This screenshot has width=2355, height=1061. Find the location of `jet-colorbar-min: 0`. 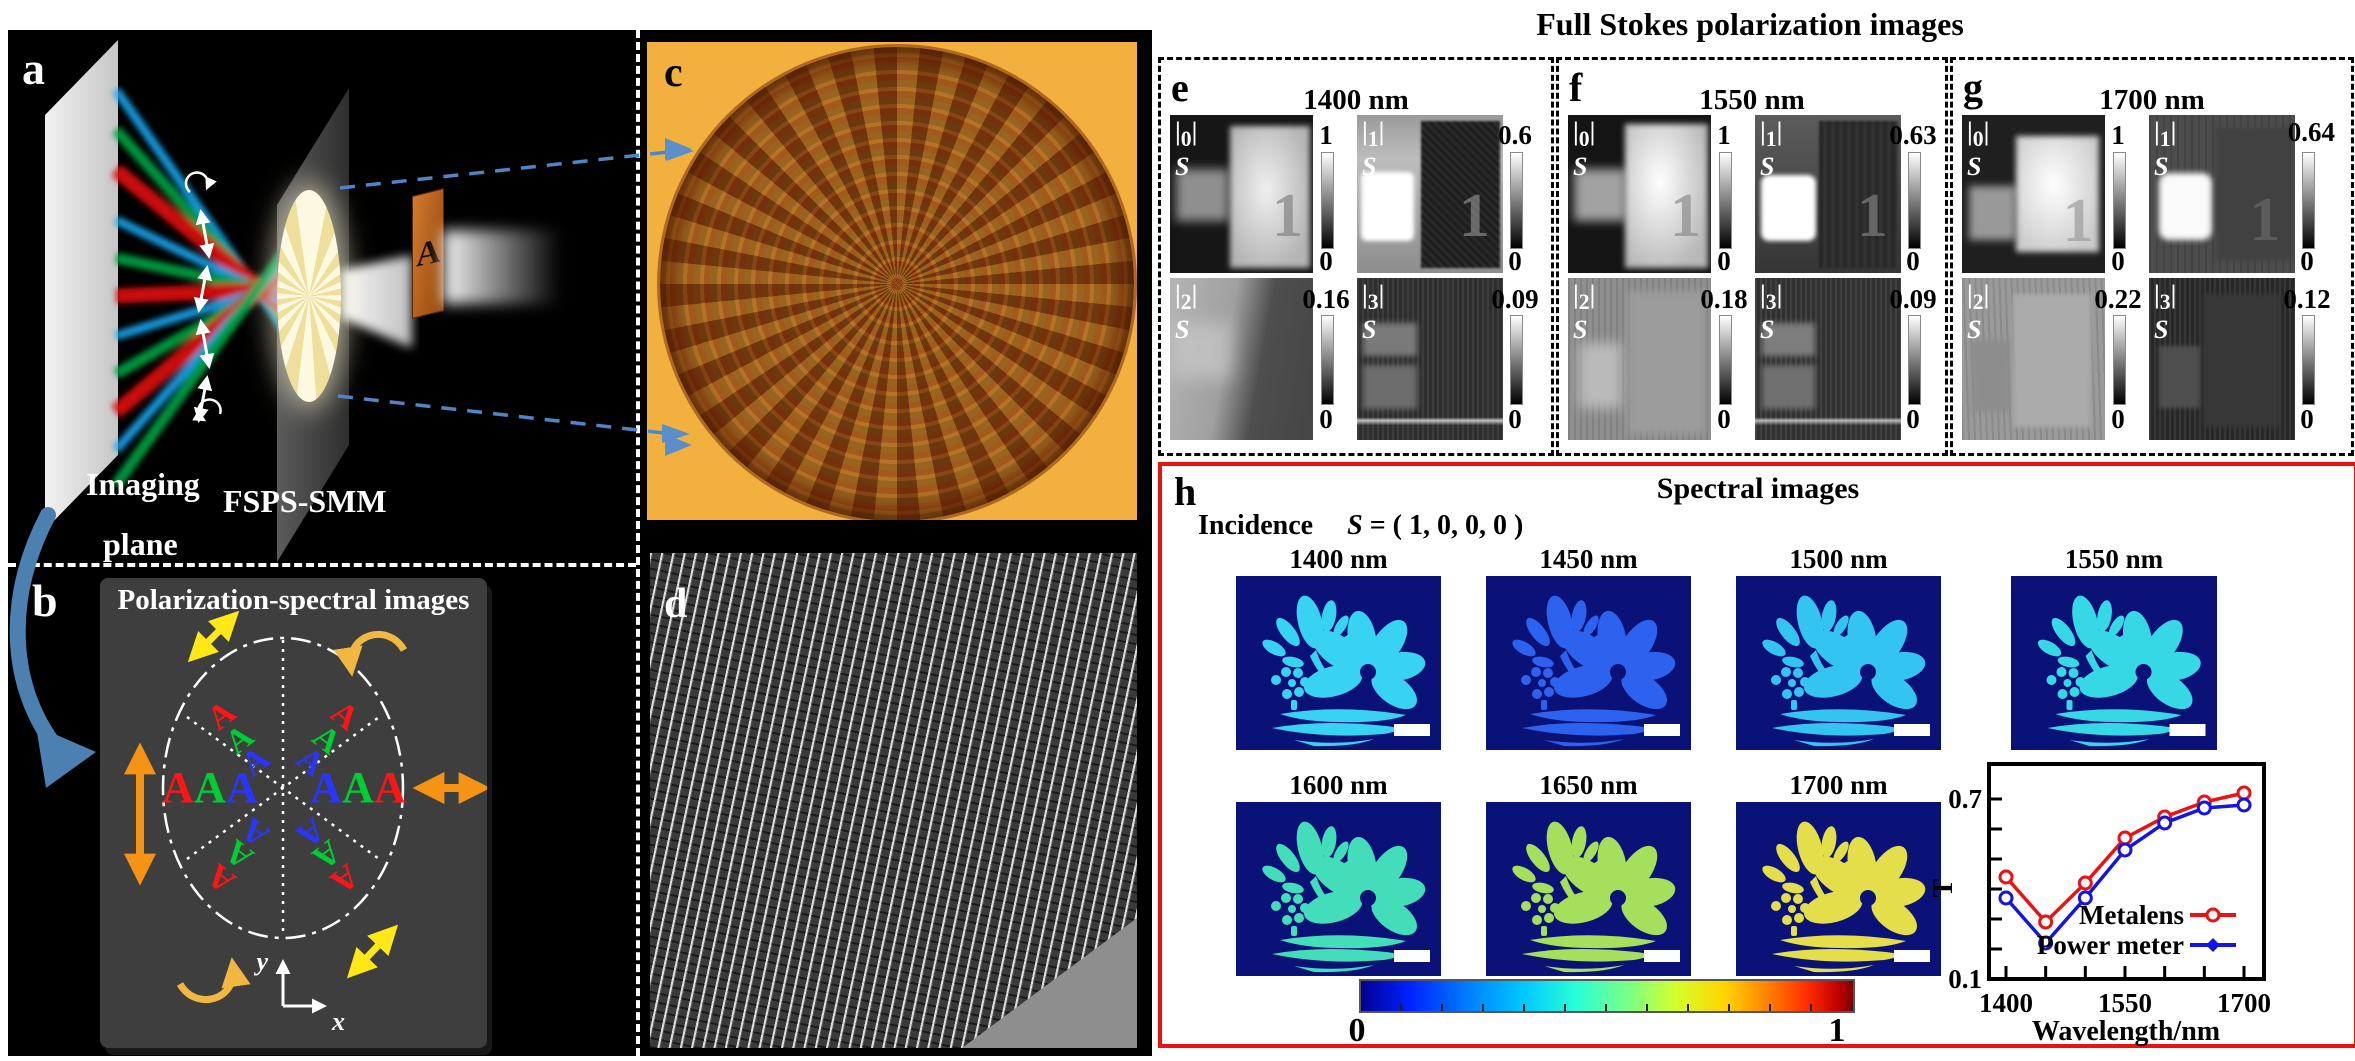

jet-colorbar-min: 0 is located at coordinates (1357, 1030).